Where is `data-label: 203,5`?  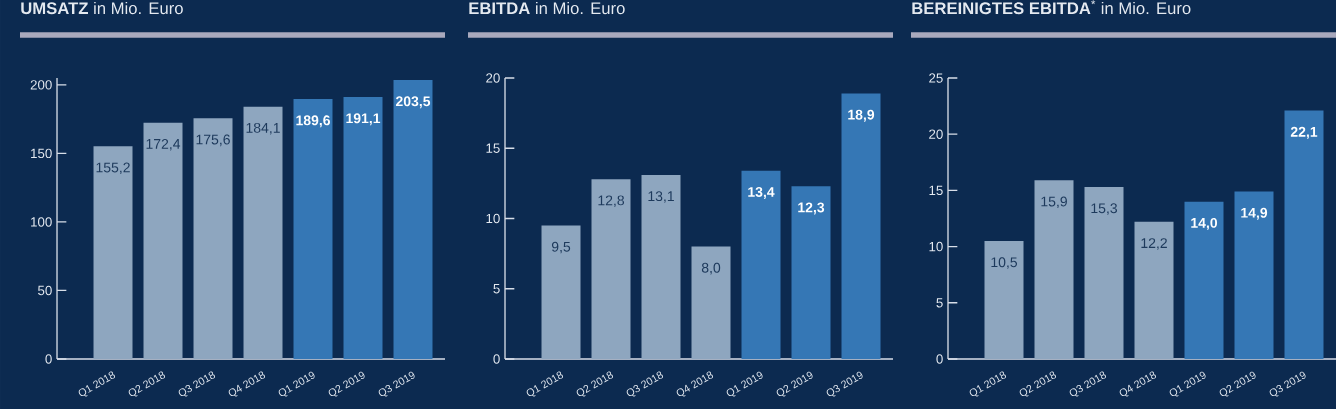
data-label: 203,5 is located at coordinates (413, 102).